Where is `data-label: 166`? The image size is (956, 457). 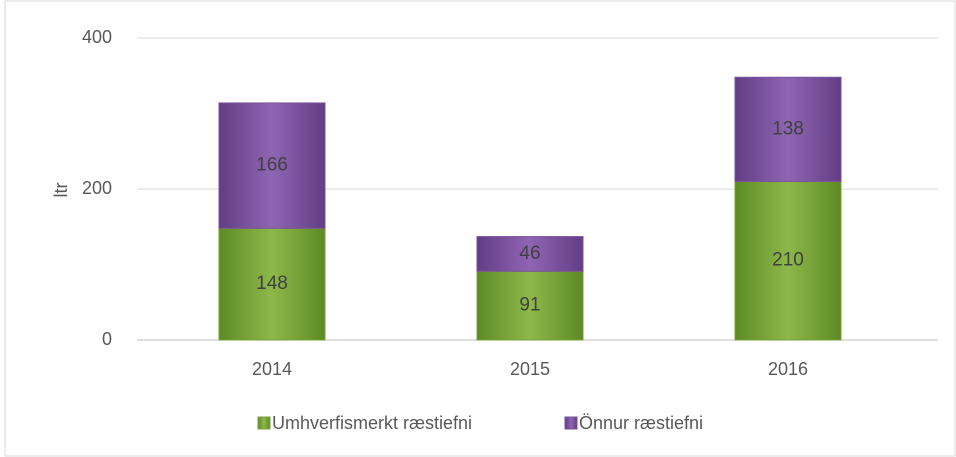
data-label: 166 is located at coordinates (272, 165).